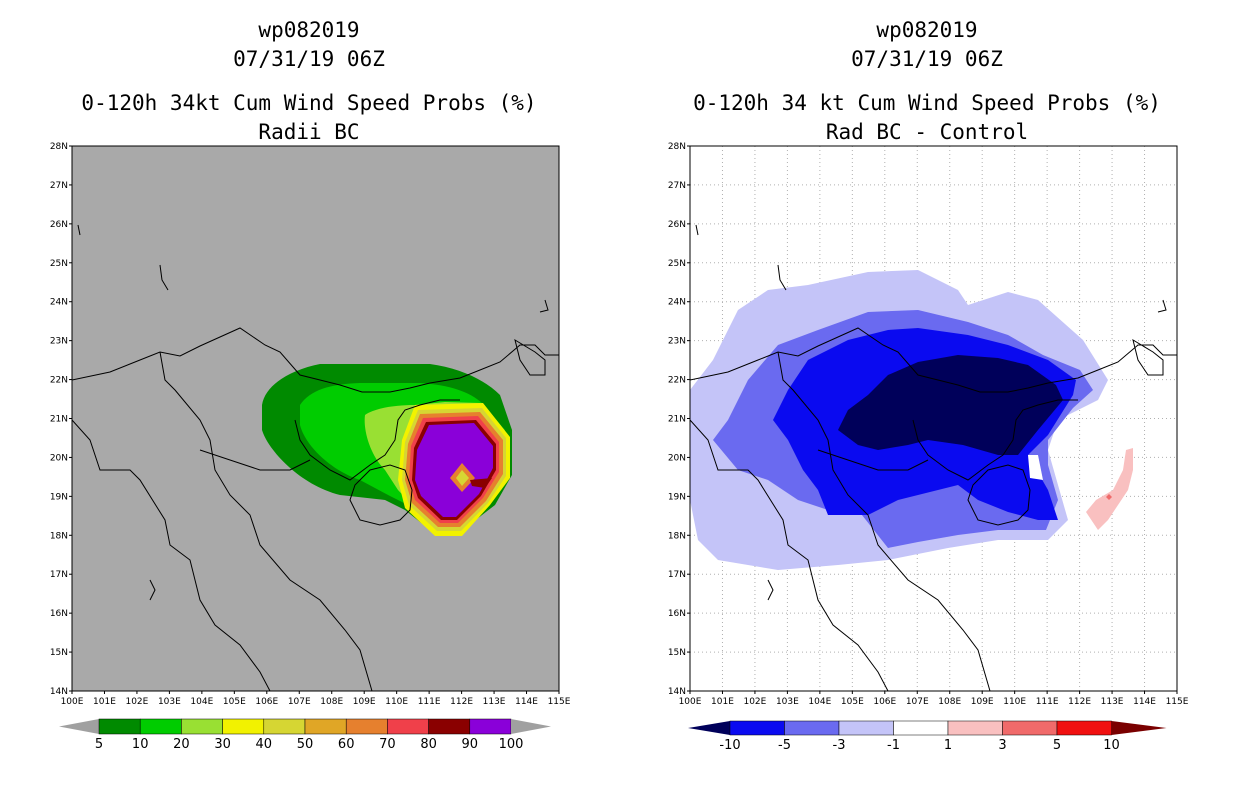 This screenshot has width=1236, height=800. What do you see at coordinates (428, 744) in the screenshot?
I see `colorbar-label: 80` at bounding box center [428, 744].